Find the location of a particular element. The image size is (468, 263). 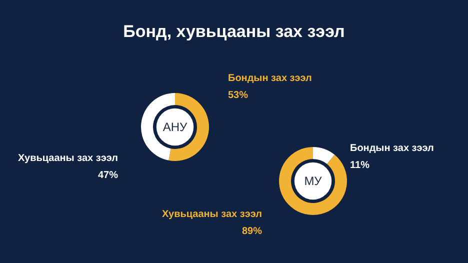

text: МУ is located at coordinates (313, 181).